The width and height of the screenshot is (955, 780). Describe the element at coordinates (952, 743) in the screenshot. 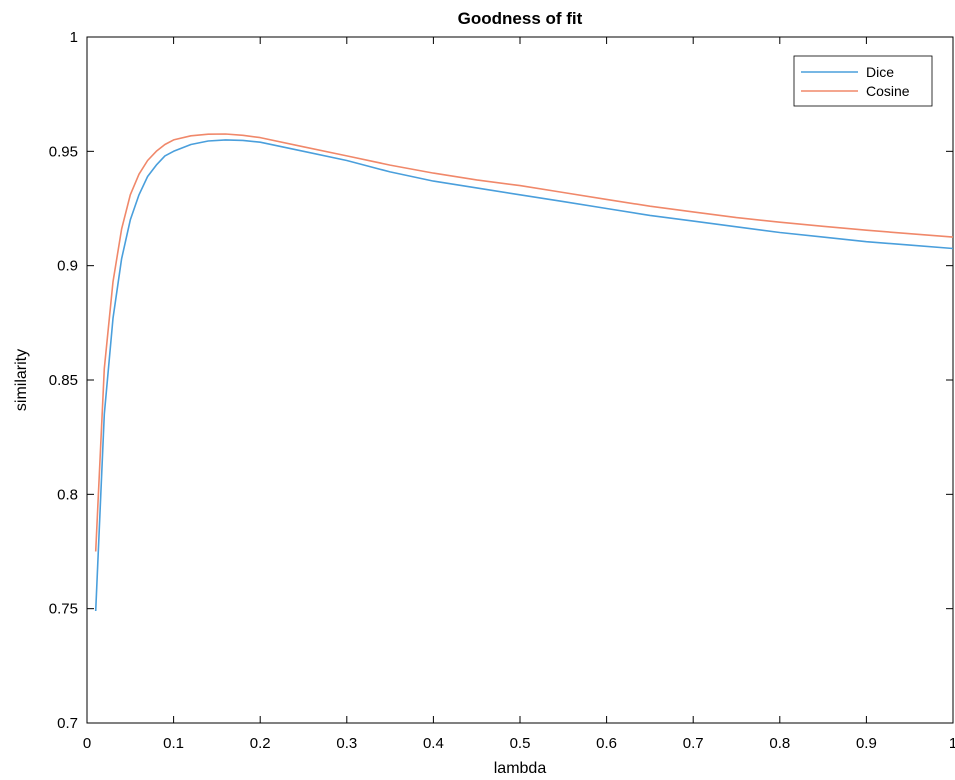

I see `x-tick-label: 1` at that location.